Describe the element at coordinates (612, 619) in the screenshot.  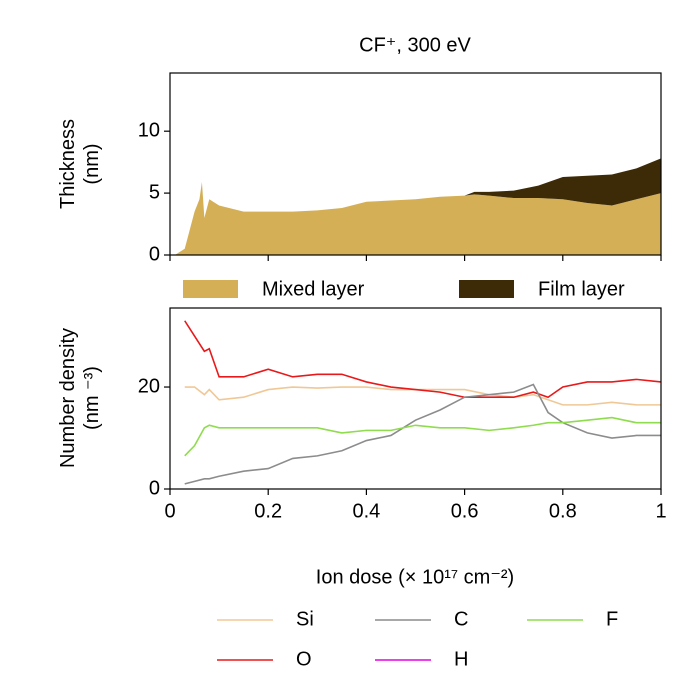
I see `legend-label: F` at that location.